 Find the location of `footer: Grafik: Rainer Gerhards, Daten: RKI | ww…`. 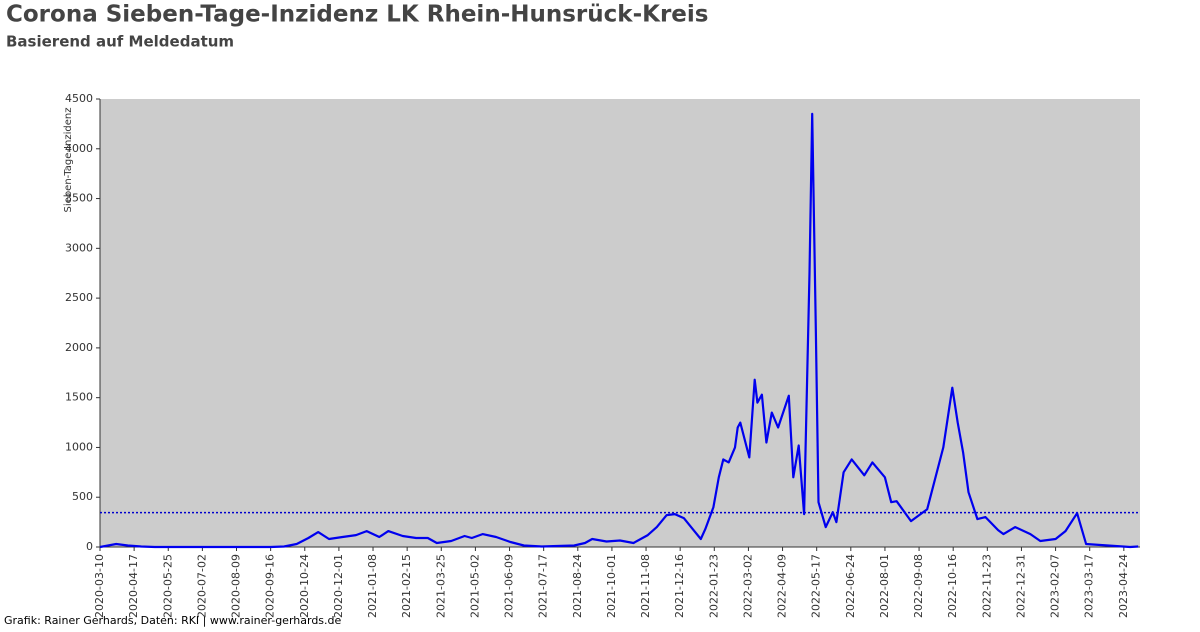

footer: Grafik: Rainer Gerhards, Daten: RKI | ww… is located at coordinates (173, 620).